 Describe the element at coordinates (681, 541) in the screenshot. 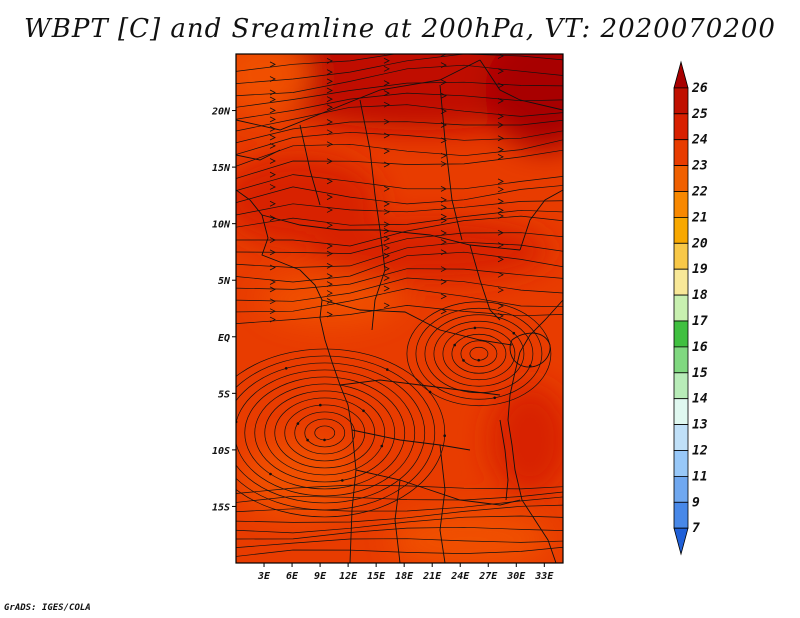

I see `colorbar-bottom-arrow` at that location.